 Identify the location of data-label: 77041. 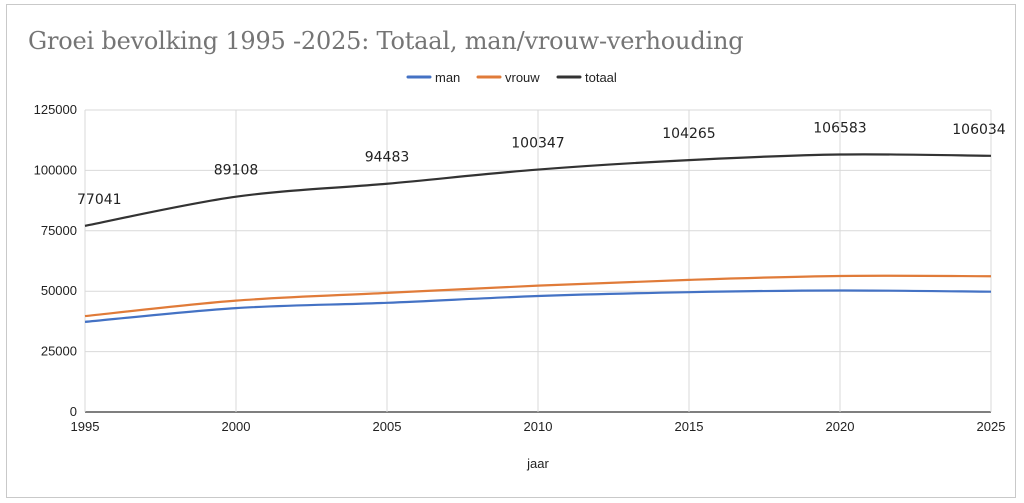
(99, 200).